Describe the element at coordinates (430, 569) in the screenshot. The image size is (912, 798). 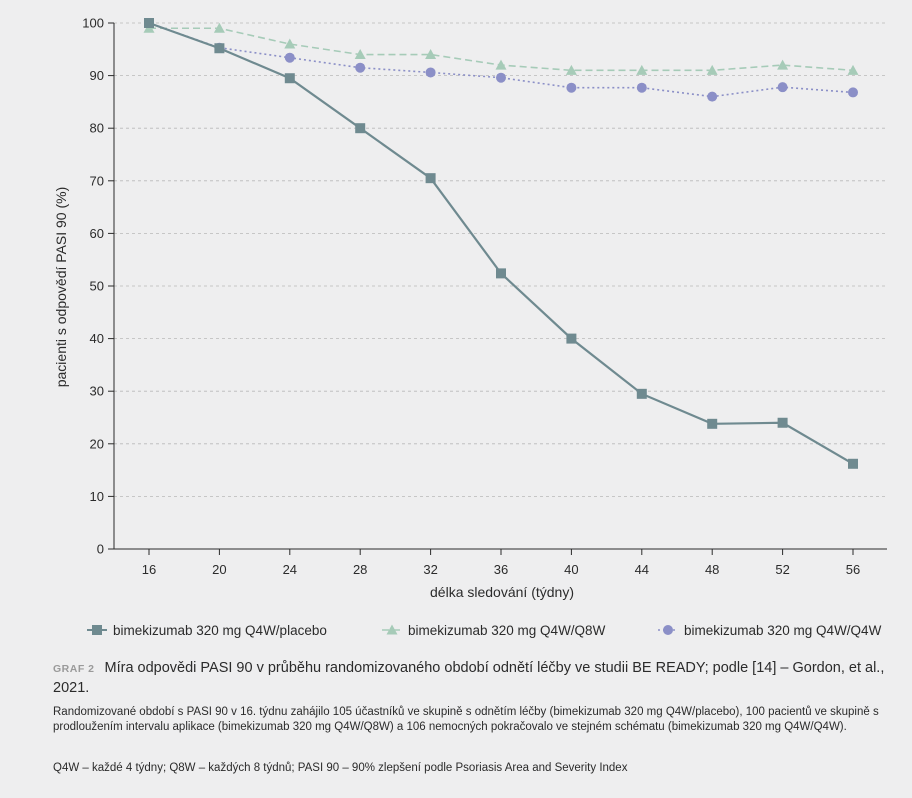
I see `x-tick-label: 32` at that location.